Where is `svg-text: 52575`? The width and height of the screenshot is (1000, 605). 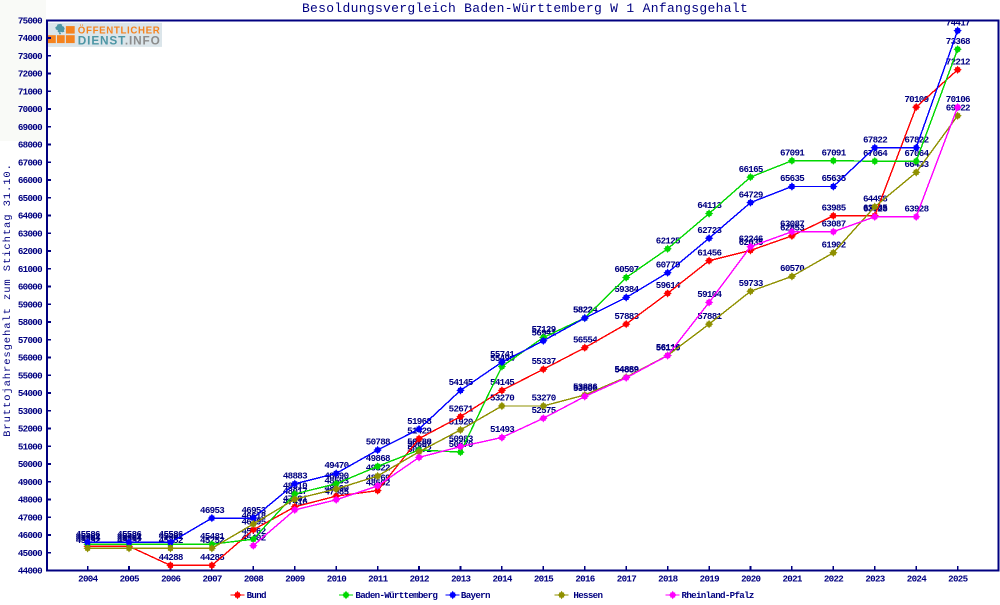 svg-text: 52575 is located at coordinates (543, 410).